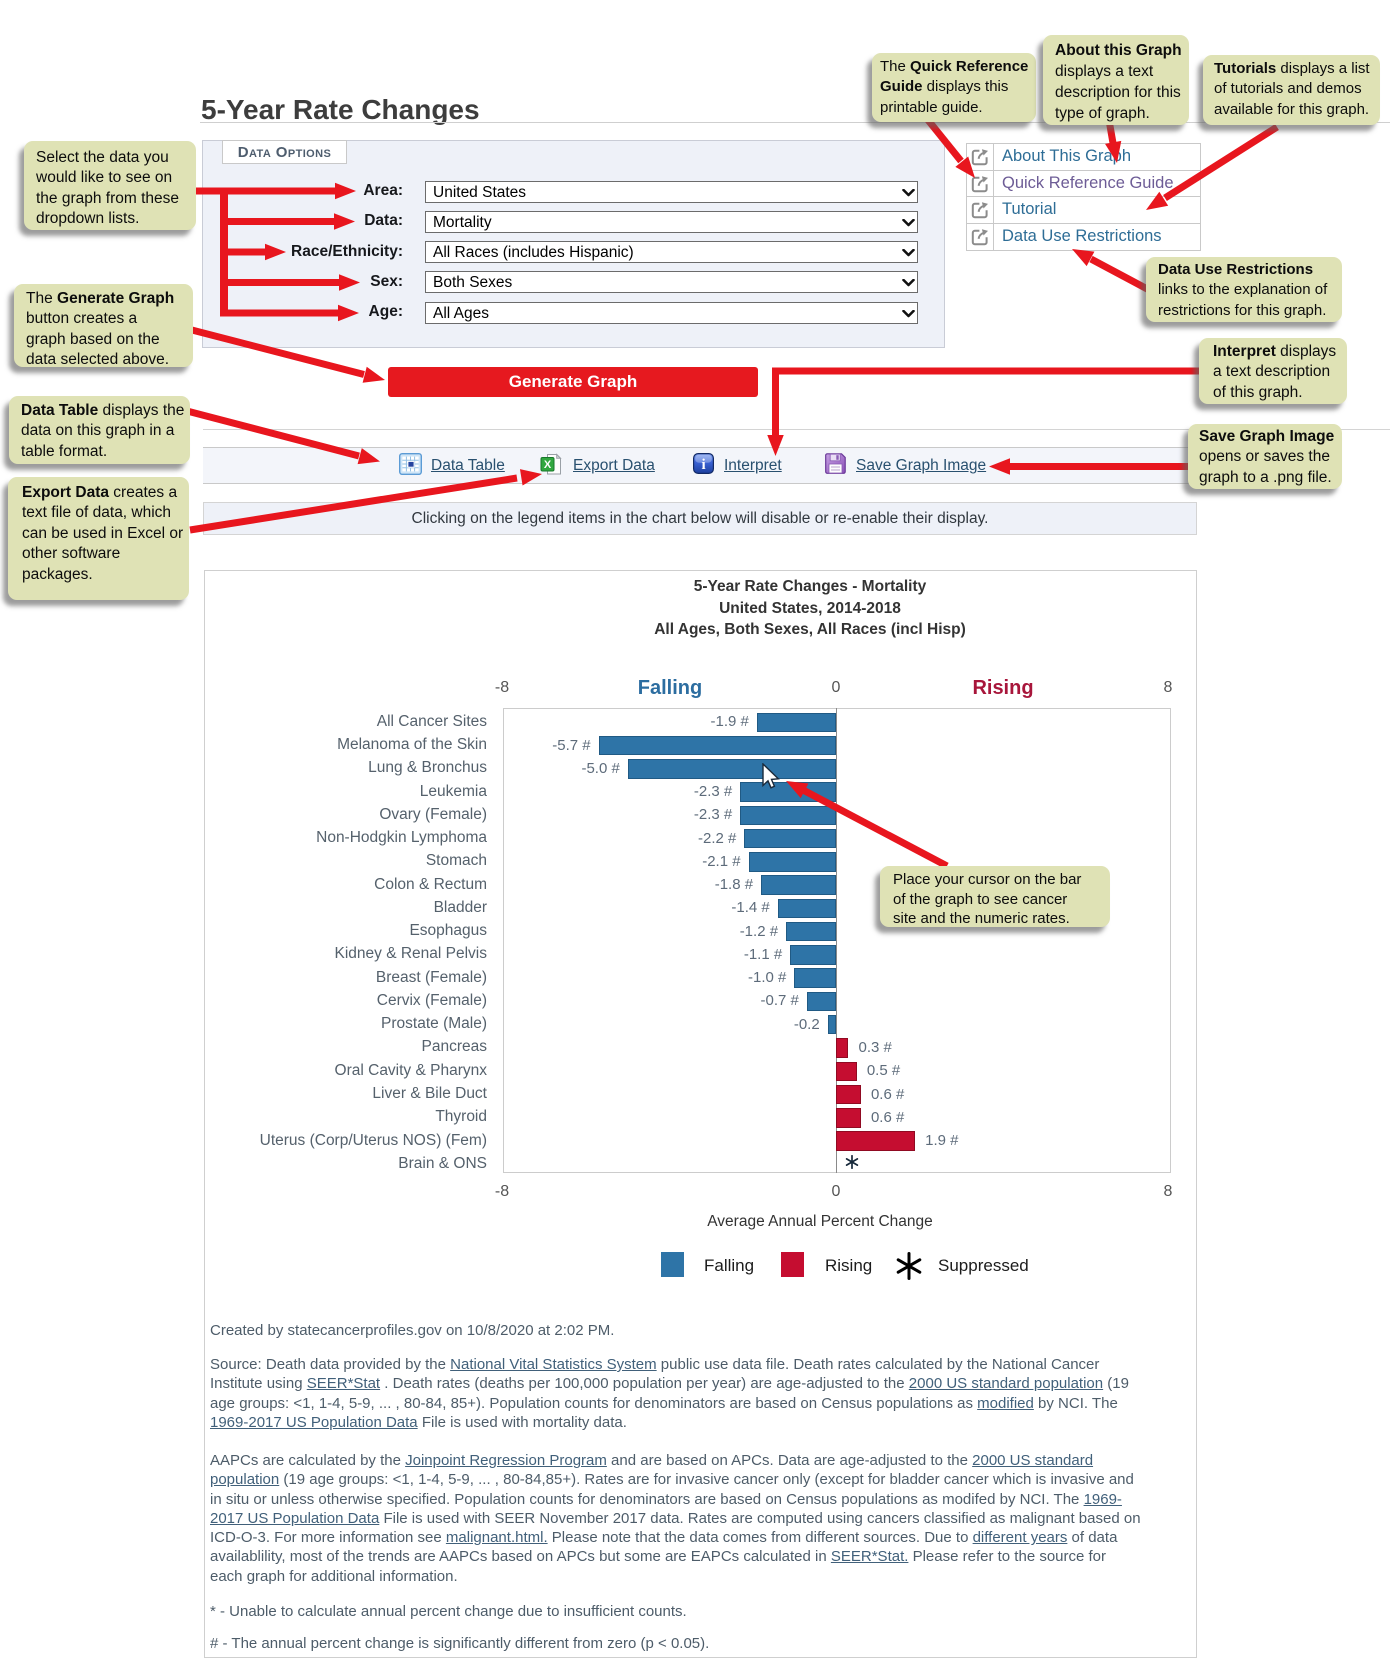 This screenshot has height=1671, width=1390. I want to click on svg-text: i, so click(704, 465).